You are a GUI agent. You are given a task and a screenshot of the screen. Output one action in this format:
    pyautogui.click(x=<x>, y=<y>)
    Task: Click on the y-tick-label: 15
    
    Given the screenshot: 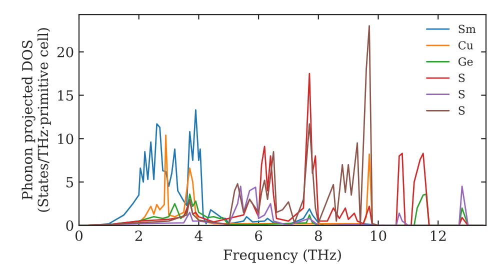 What is the action you would take?
    pyautogui.click(x=66, y=95)
    